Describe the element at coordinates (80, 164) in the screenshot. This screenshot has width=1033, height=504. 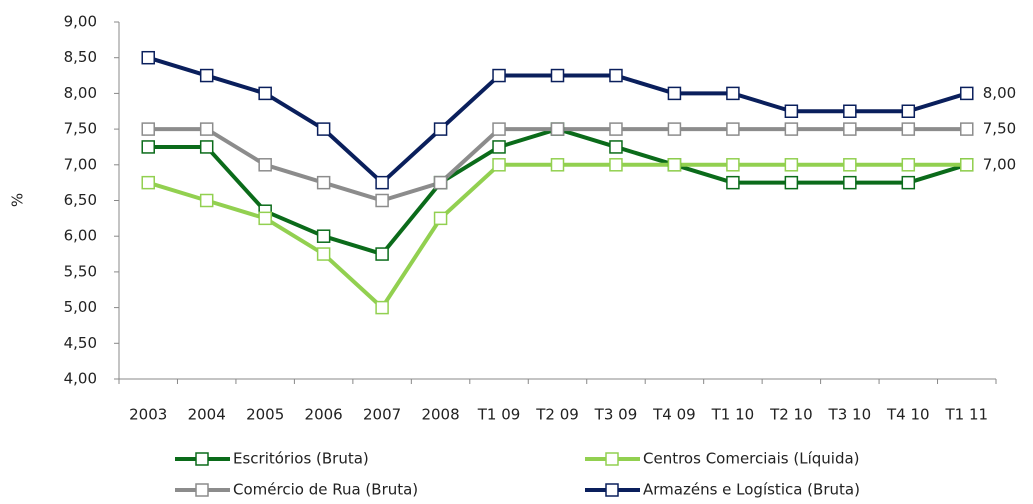
I see `y-tick-label: 7,00` at that location.